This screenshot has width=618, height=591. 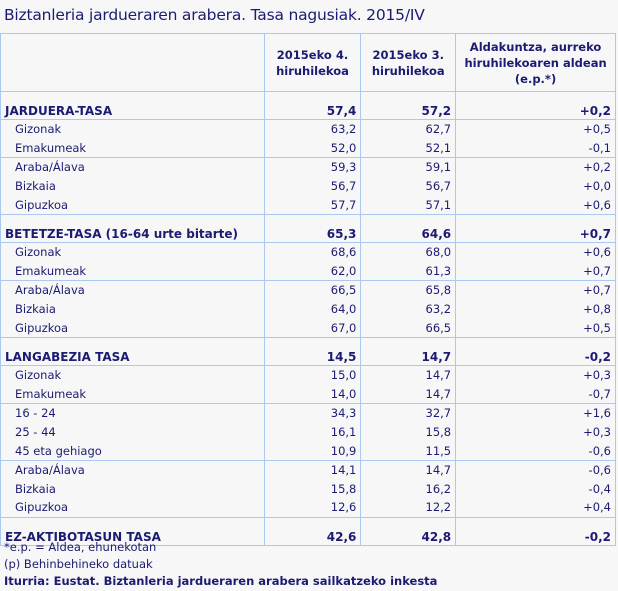 I want to click on row-value: +0,6, so click(x=535, y=205).